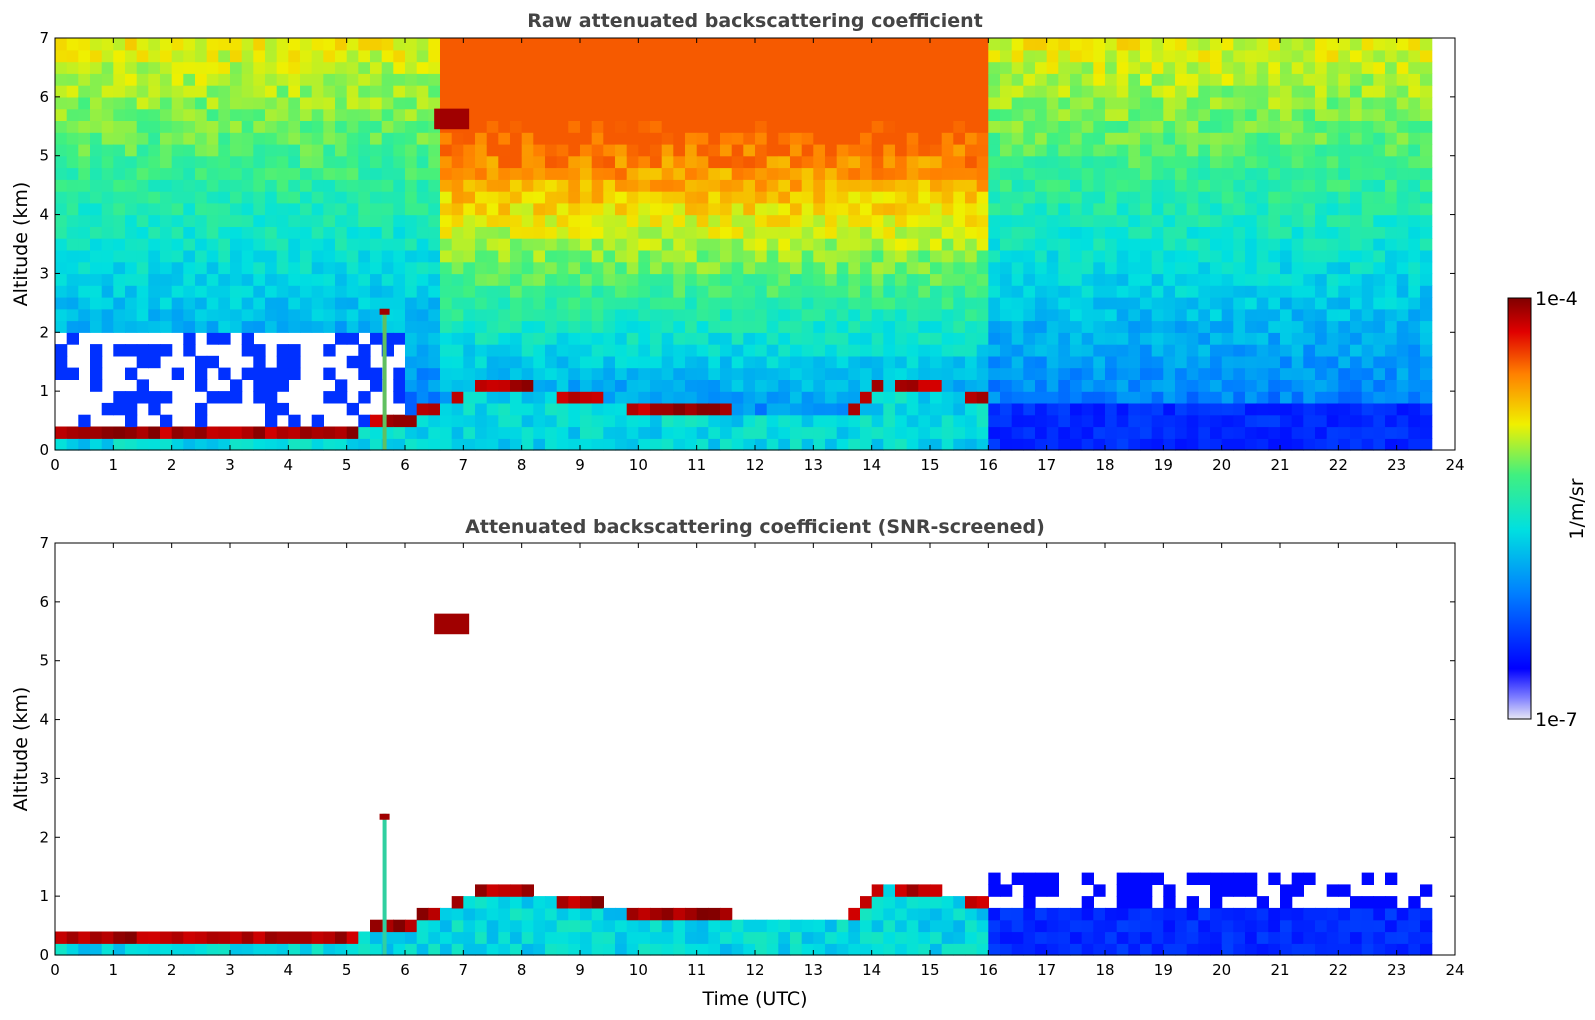 This screenshot has height=1020, width=1595. Describe the element at coordinates (464, 970) in the screenshot. I see `x-tick-label: 7` at that location.